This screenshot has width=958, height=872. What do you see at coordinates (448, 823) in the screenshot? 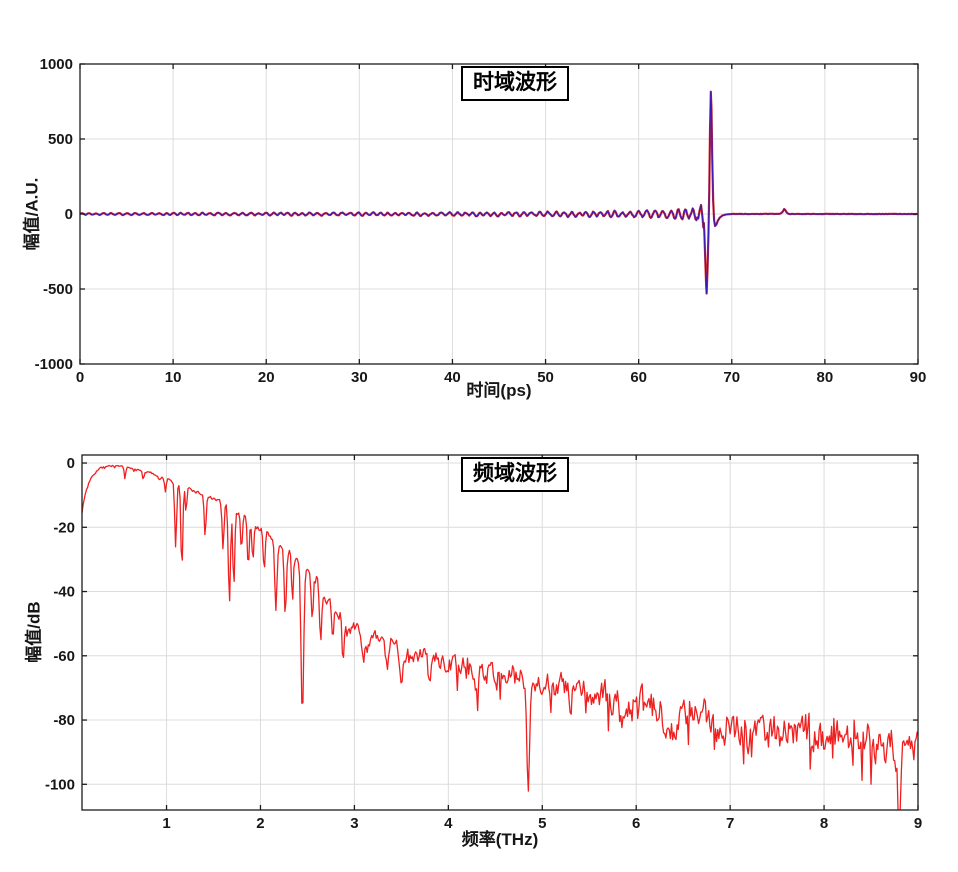
I see `x-tick-label: 4` at bounding box center [448, 823].